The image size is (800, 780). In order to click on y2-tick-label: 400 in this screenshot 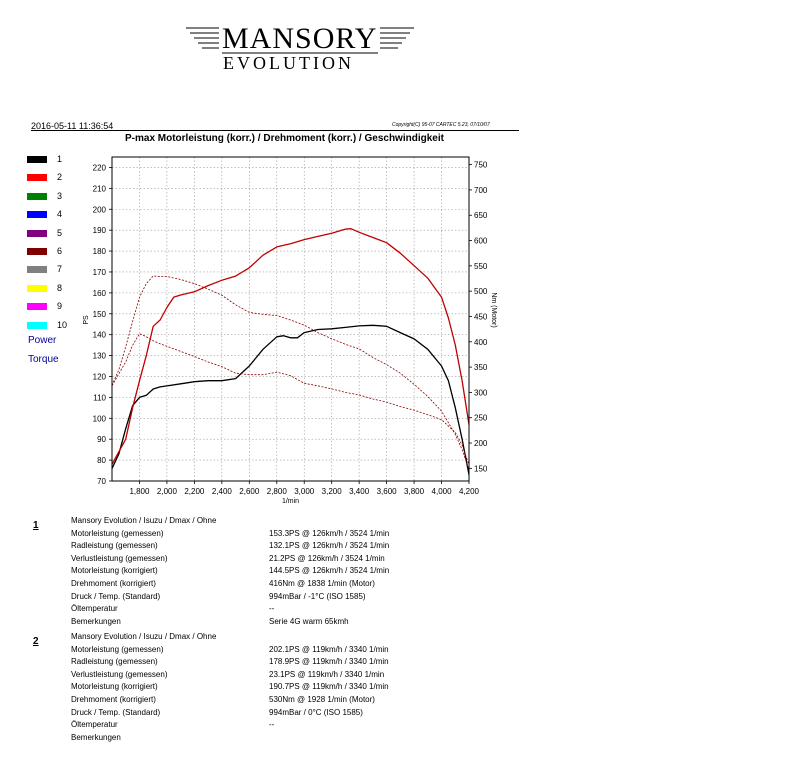, I will do `click(481, 342)`.